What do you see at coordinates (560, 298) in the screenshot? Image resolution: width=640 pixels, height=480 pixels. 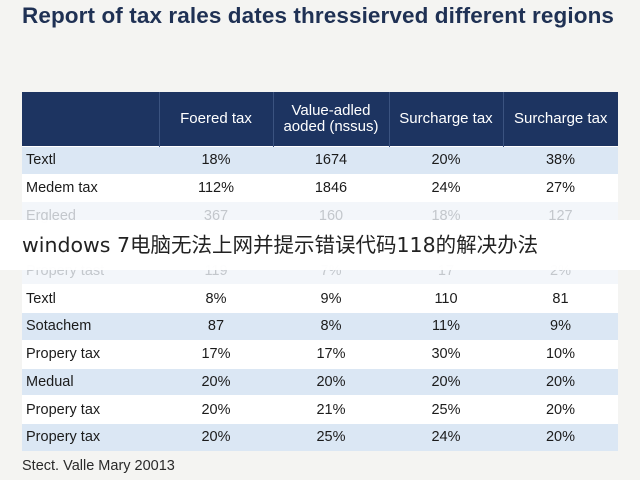 I see `table-cell: 81` at bounding box center [560, 298].